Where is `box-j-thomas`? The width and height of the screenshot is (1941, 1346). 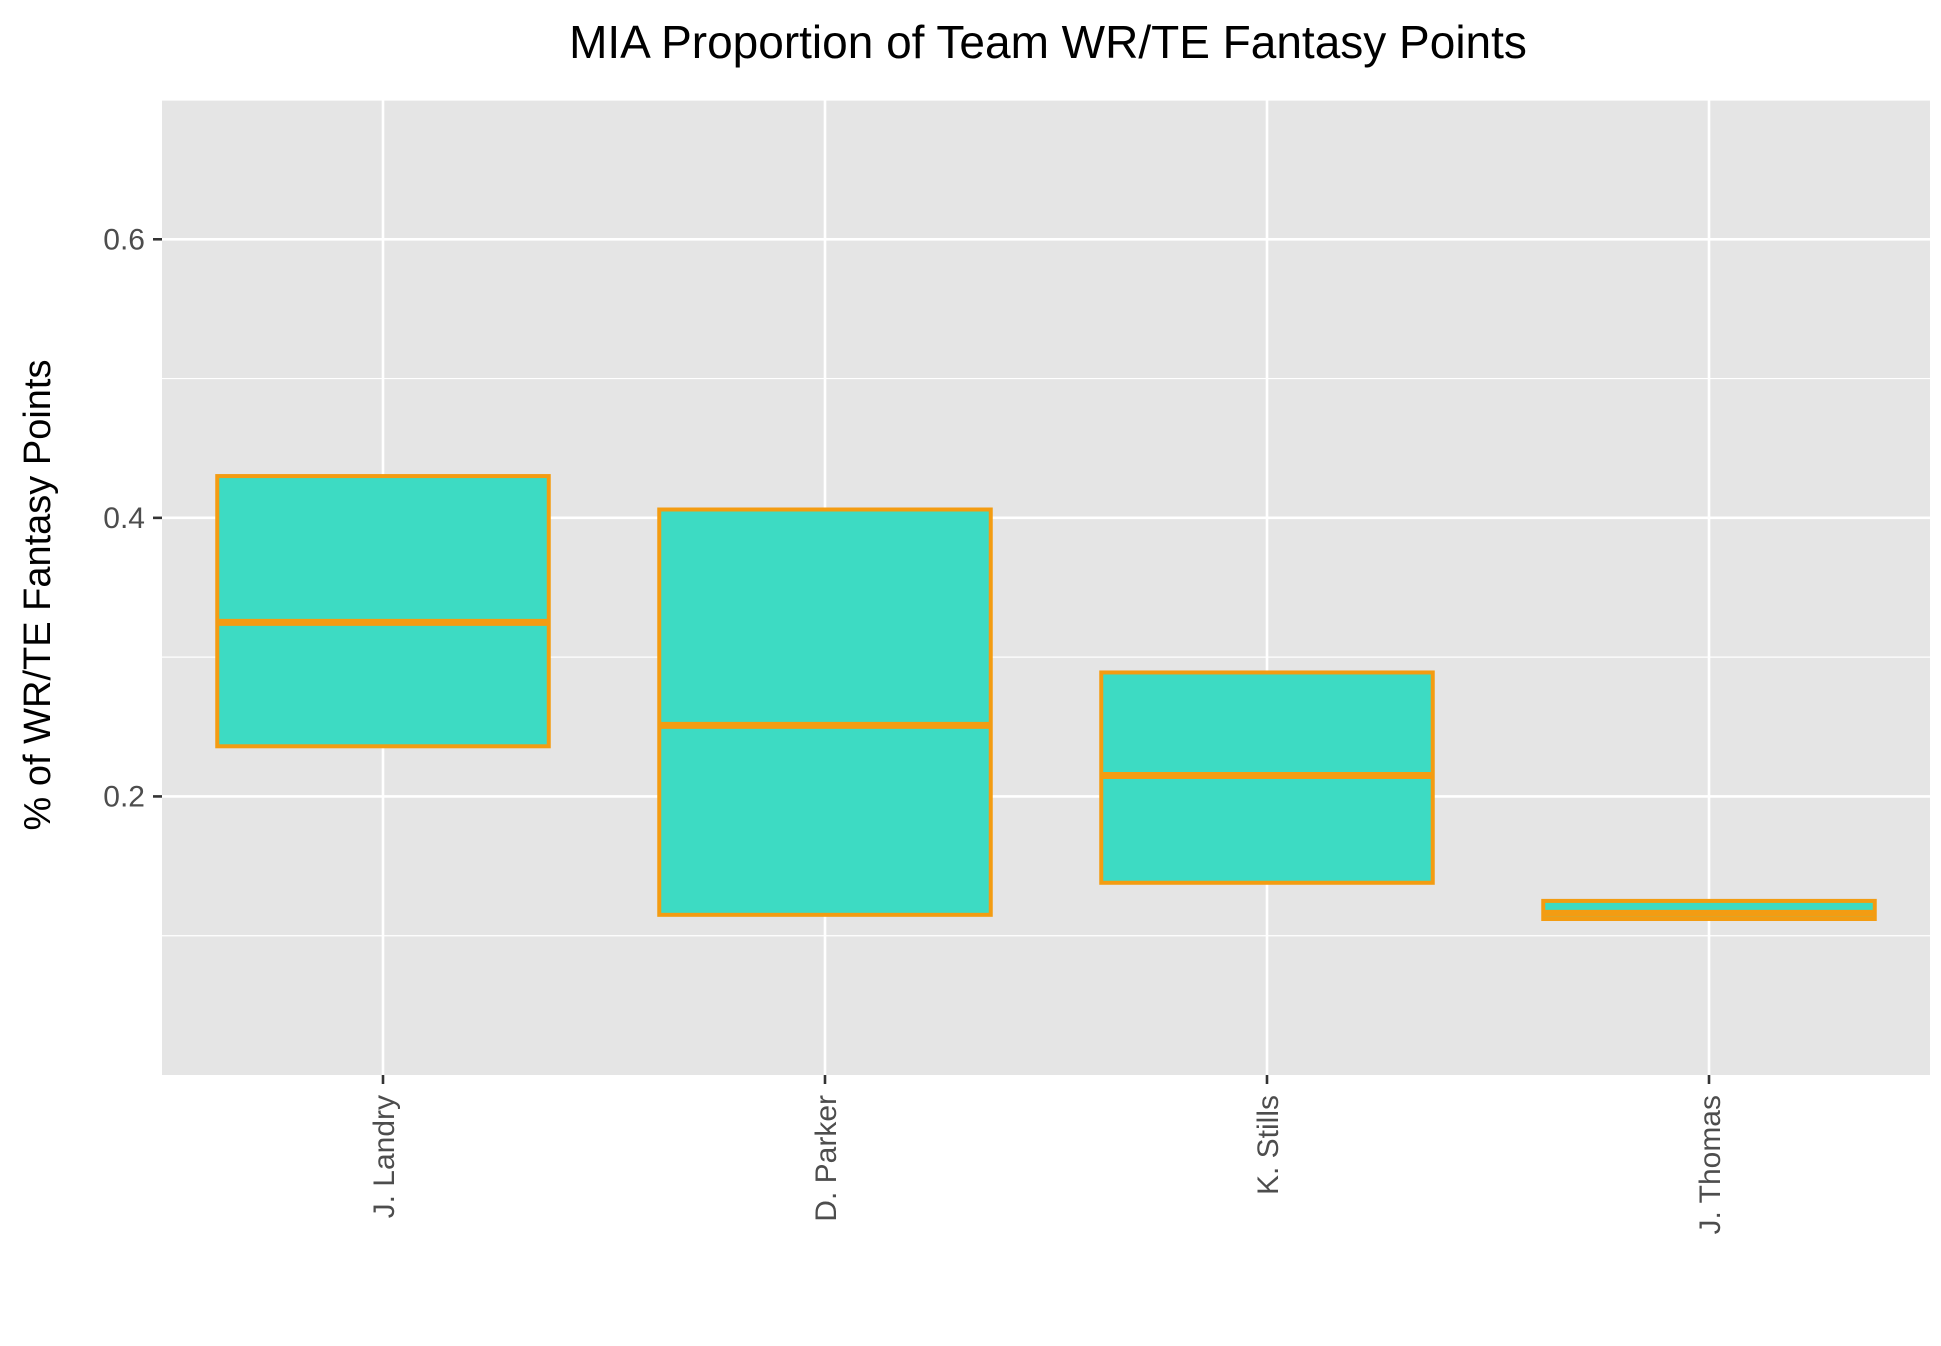
box-j-thomas is located at coordinates (1709, 910).